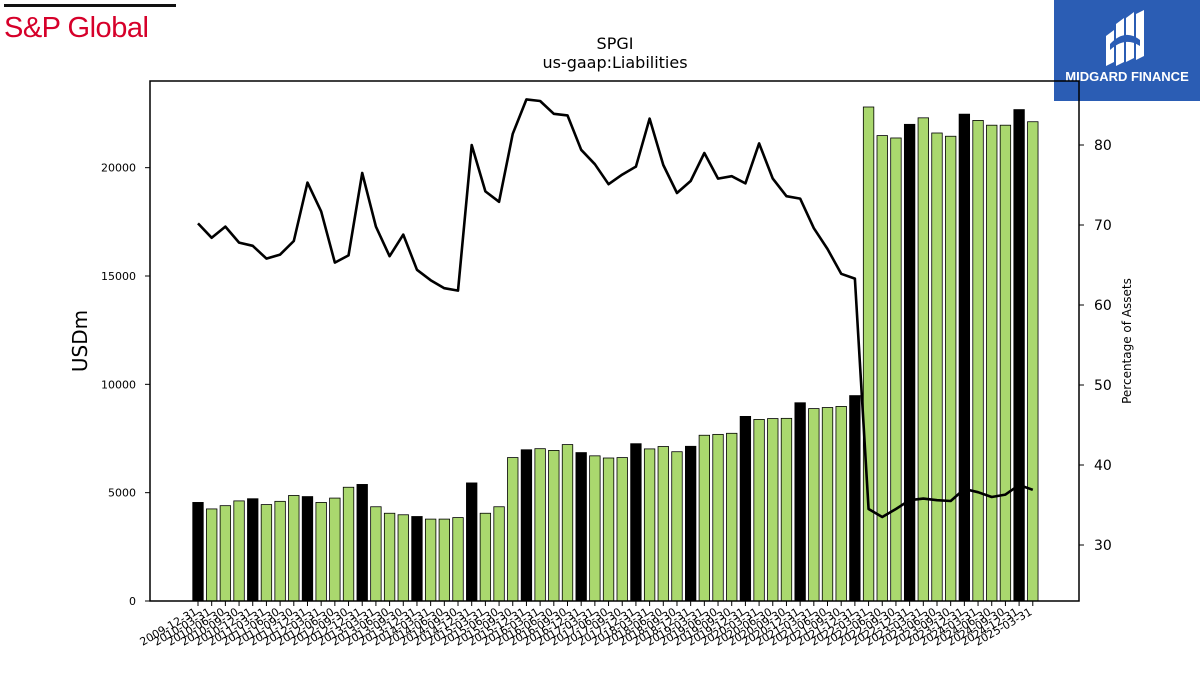  I want to click on sp-global-logo: S&P Global, so click(91, 26).